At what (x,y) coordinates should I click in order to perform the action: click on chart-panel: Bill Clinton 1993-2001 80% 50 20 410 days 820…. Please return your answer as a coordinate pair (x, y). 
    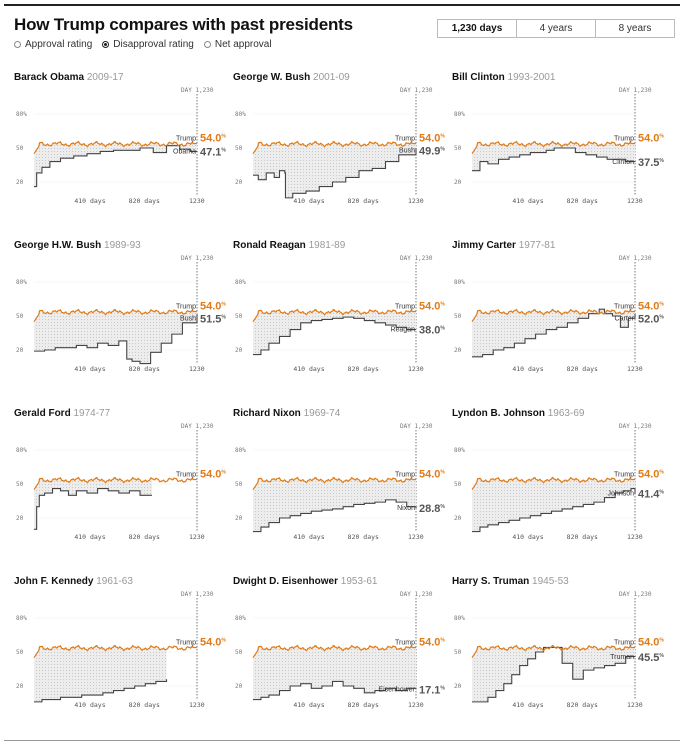
    Looking at the image, I should click on (559, 147).